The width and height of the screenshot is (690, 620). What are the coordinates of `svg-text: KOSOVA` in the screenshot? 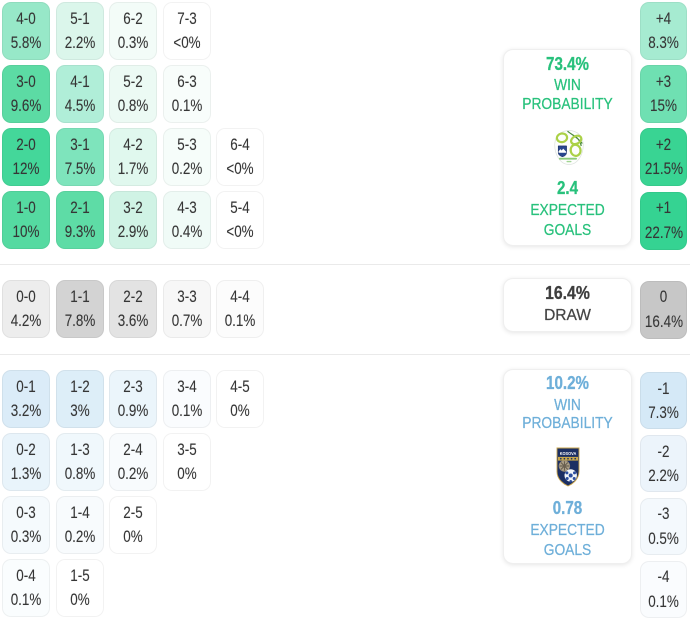 It's located at (568, 454).